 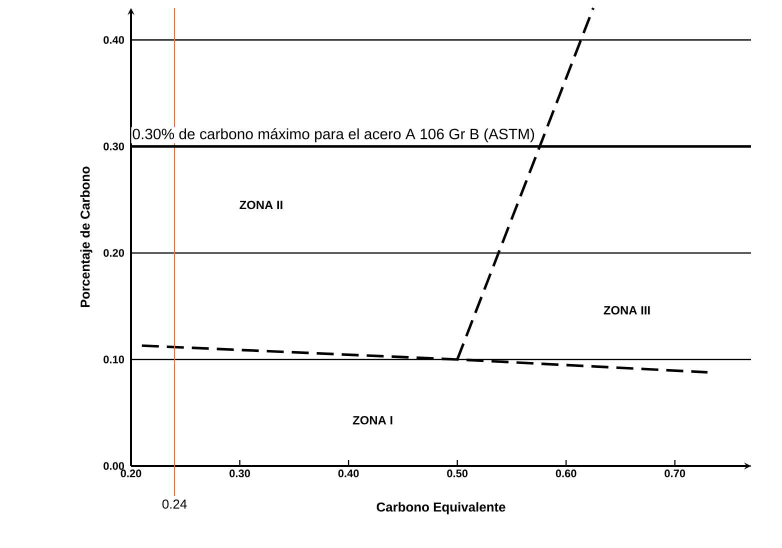 What do you see at coordinates (131, 474) in the screenshot?
I see `x-tick-label: 0.20` at bounding box center [131, 474].